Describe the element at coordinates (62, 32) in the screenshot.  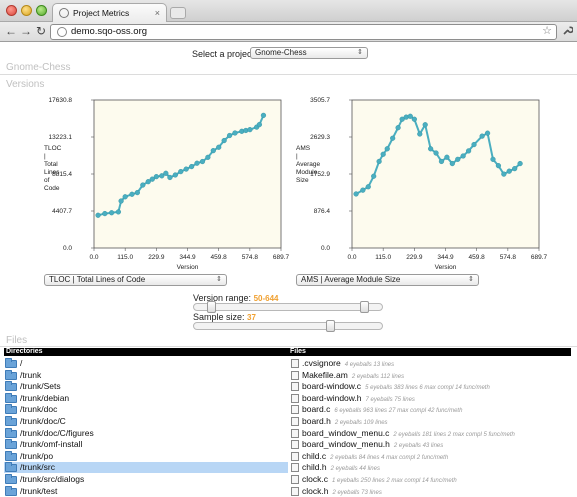
I see `globe-icon` at that location.